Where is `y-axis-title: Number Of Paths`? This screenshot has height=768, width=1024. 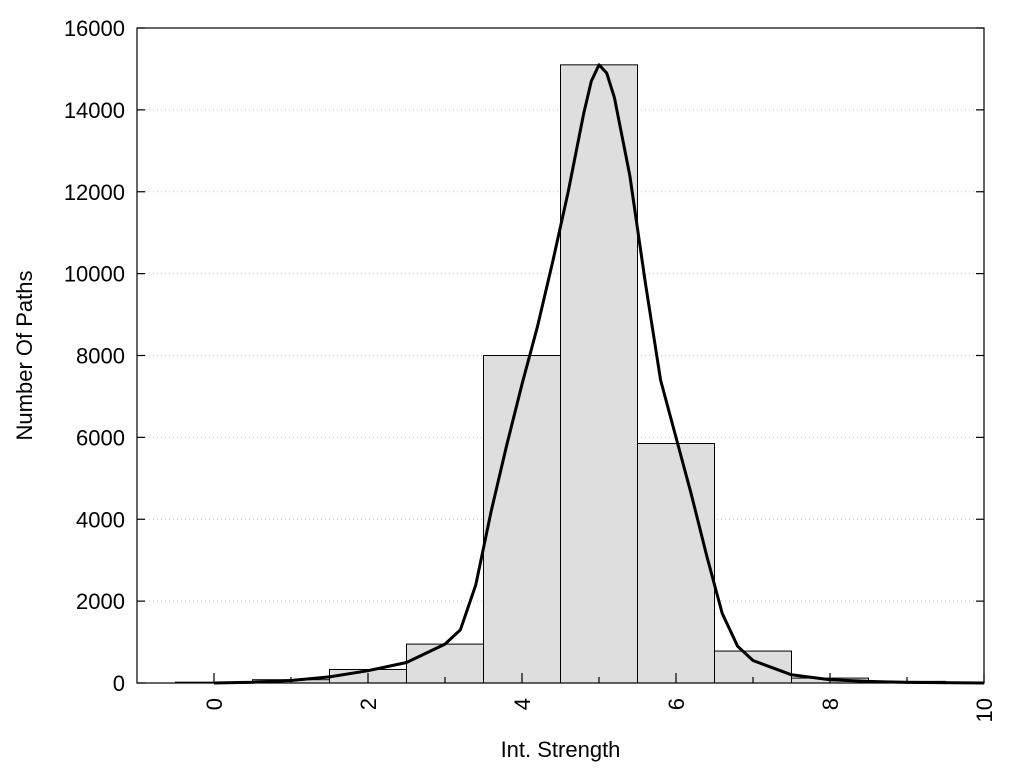
y-axis-title: Number Of Paths is located at coordinates (24, 356).